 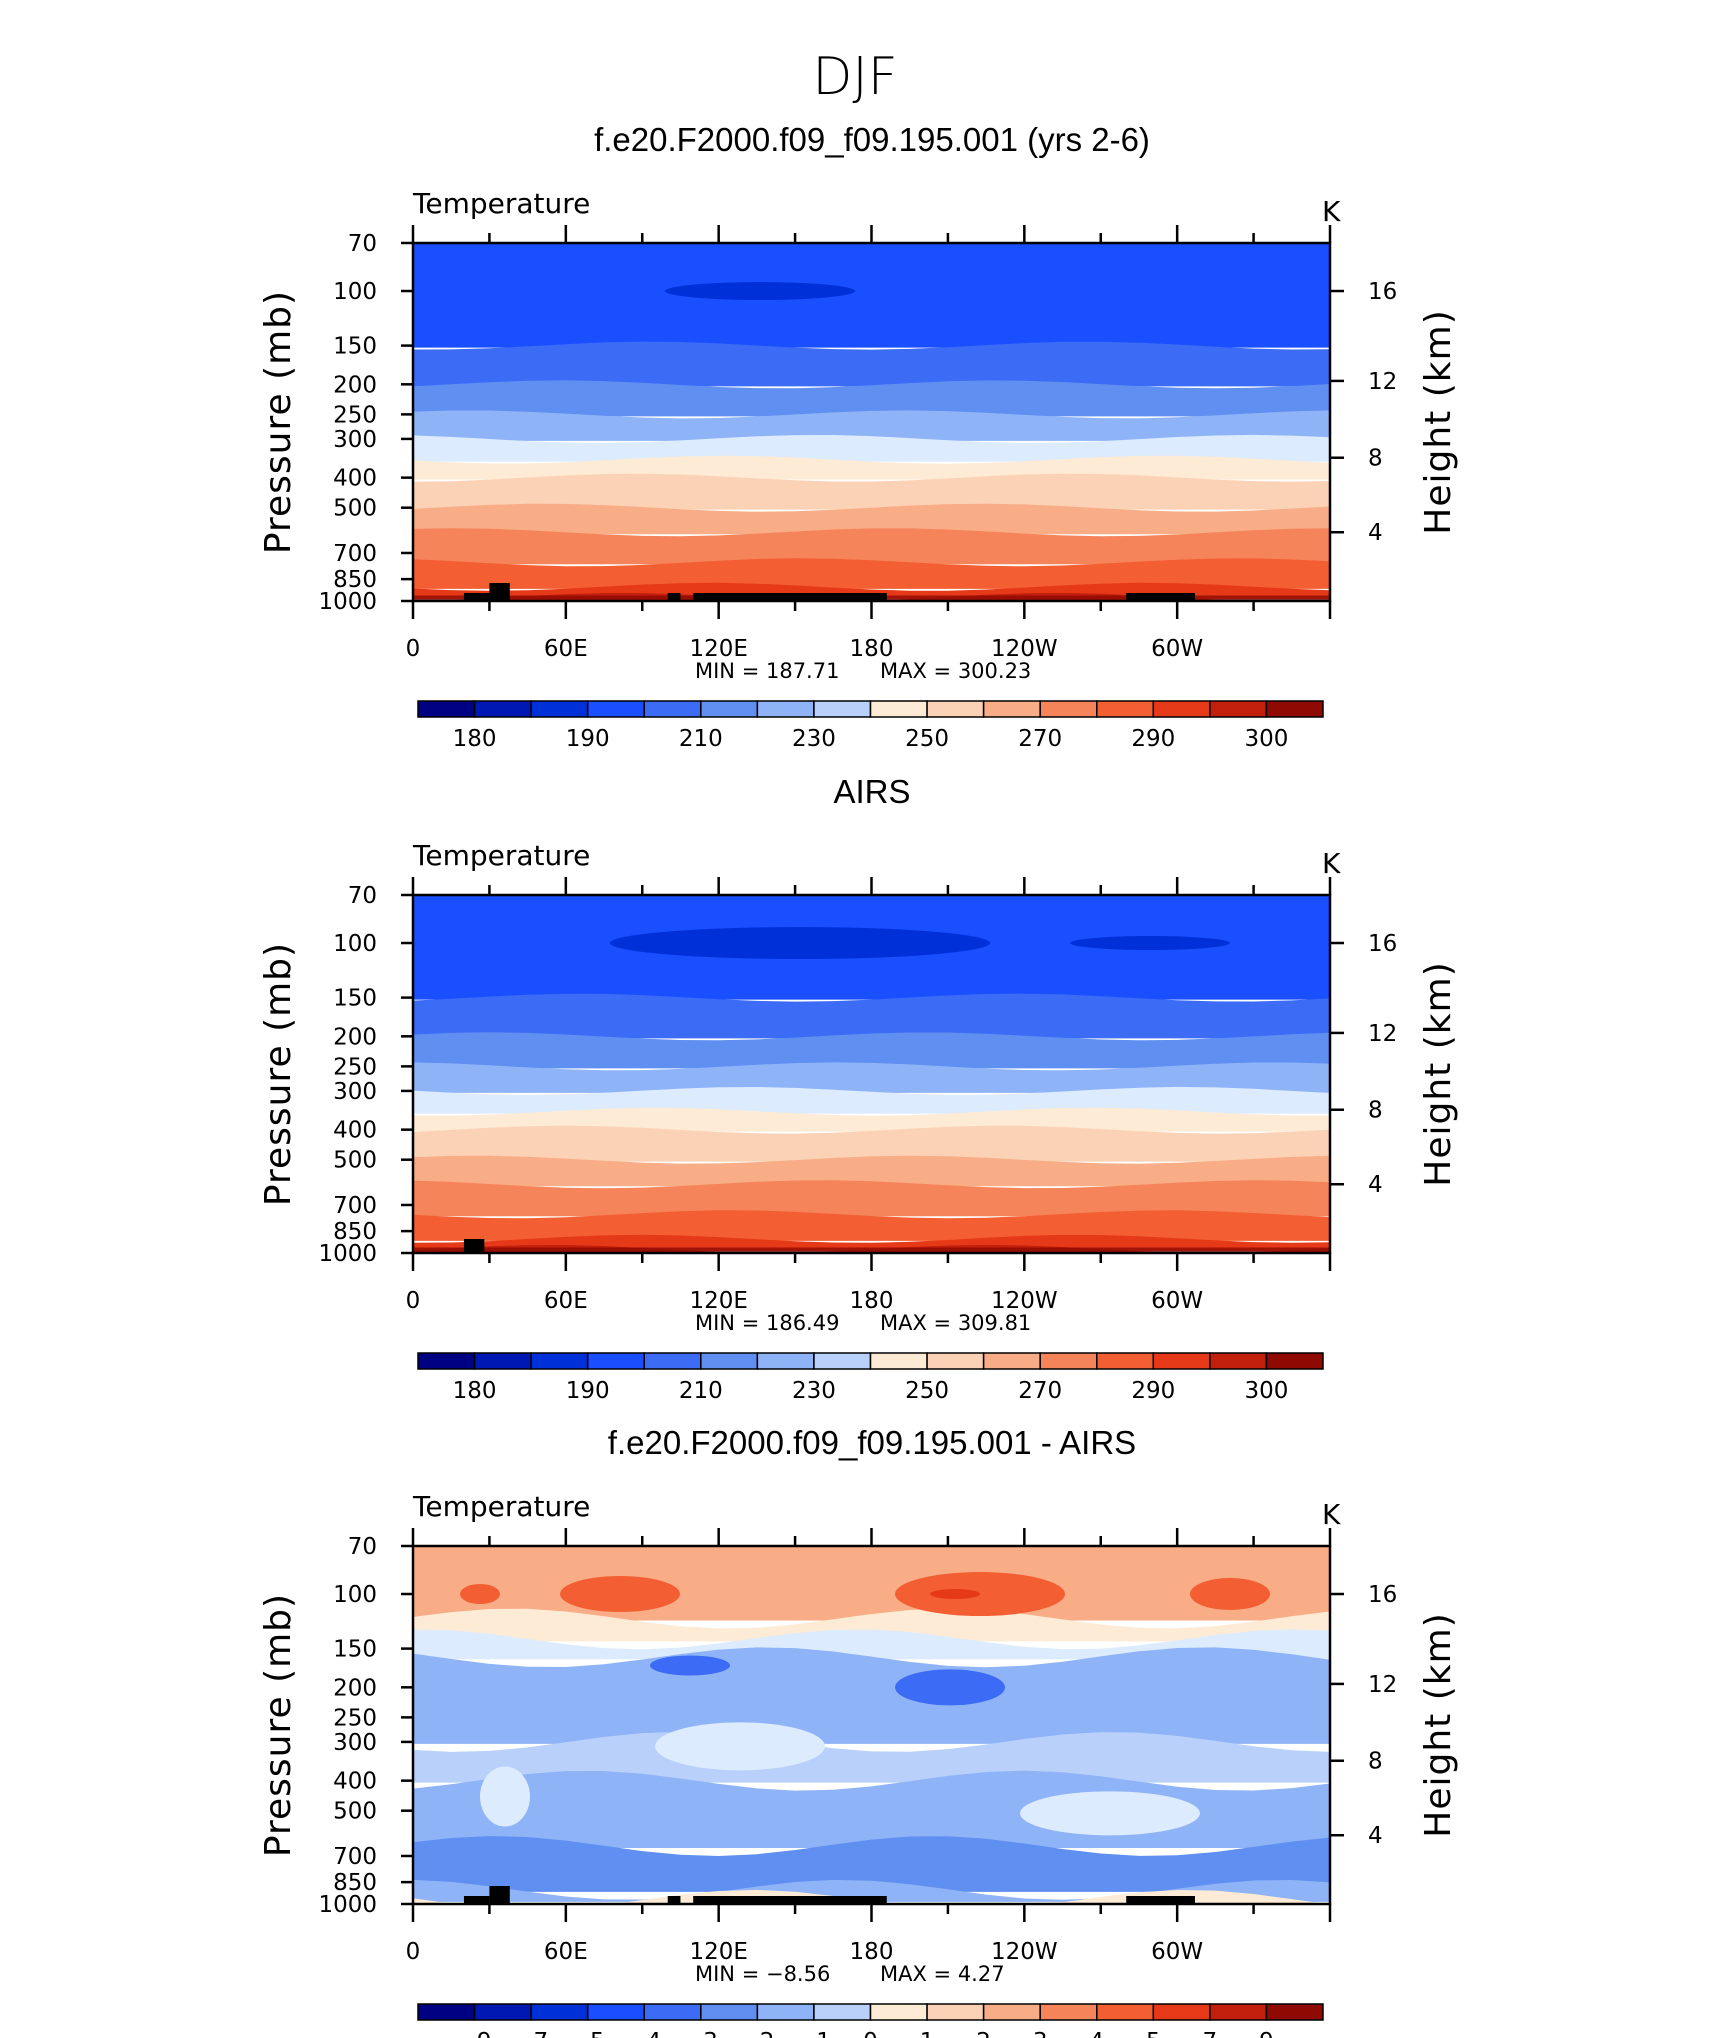 What do you see at coordinates (1266, 2033) in the screenshot?
I see `colorbar-label: 9` at bounding box center [1266, 2033].